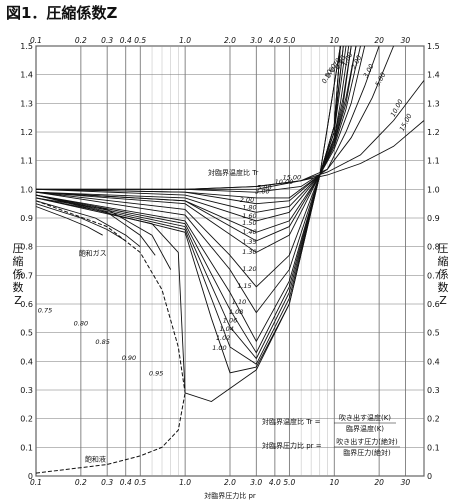 Image resolution: width=459 pixels, height=504 pixels. Describe the element at coordinates (230, 321) in the screenshot. I see `curve-label: 1.06` at that location.